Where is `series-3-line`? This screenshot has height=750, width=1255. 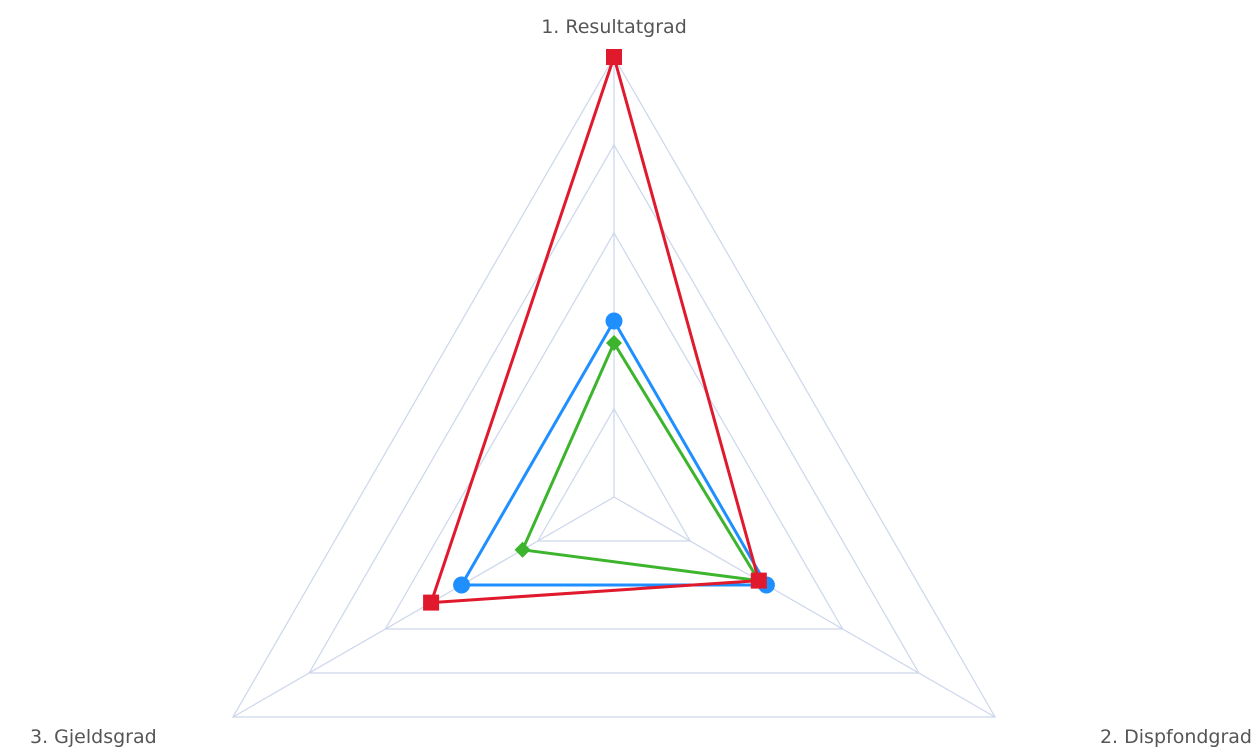
series-3-line is located at coordinates (641, 462).